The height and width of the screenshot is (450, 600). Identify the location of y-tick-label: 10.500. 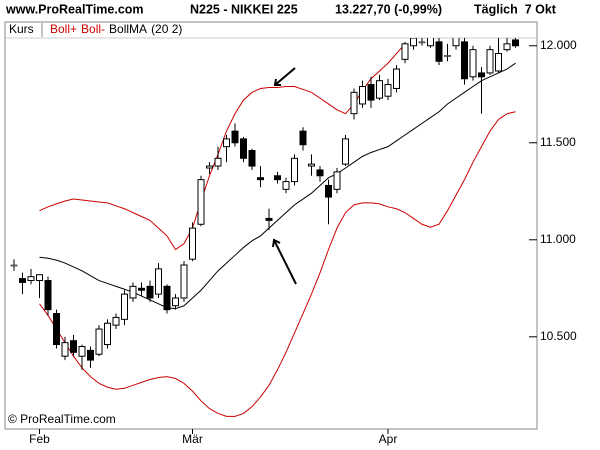
(558, 336).